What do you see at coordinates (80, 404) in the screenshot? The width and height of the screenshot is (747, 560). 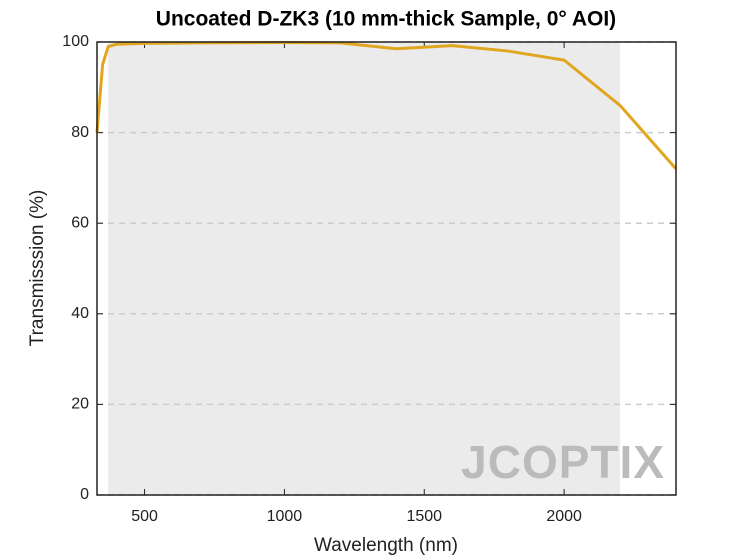 I see `y-tick-label: 20` at bounding box center [80, 404].